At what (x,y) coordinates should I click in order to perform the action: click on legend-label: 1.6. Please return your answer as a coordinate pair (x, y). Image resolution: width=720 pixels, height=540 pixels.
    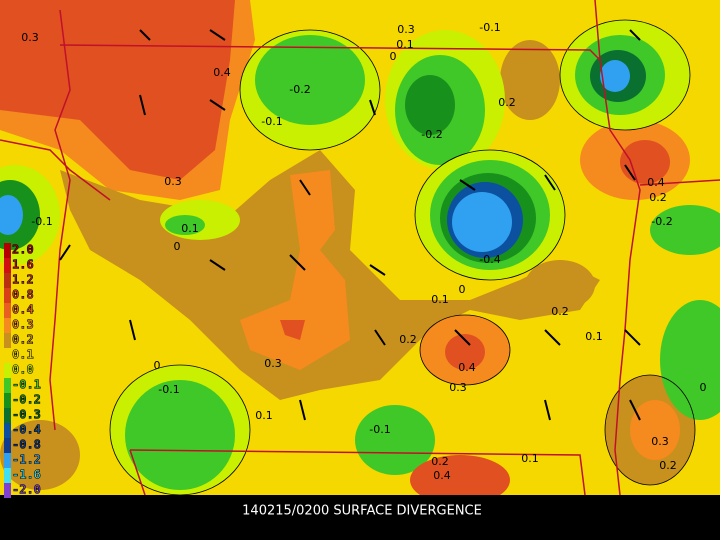
    Looking at the image, I should click on (23, 265).